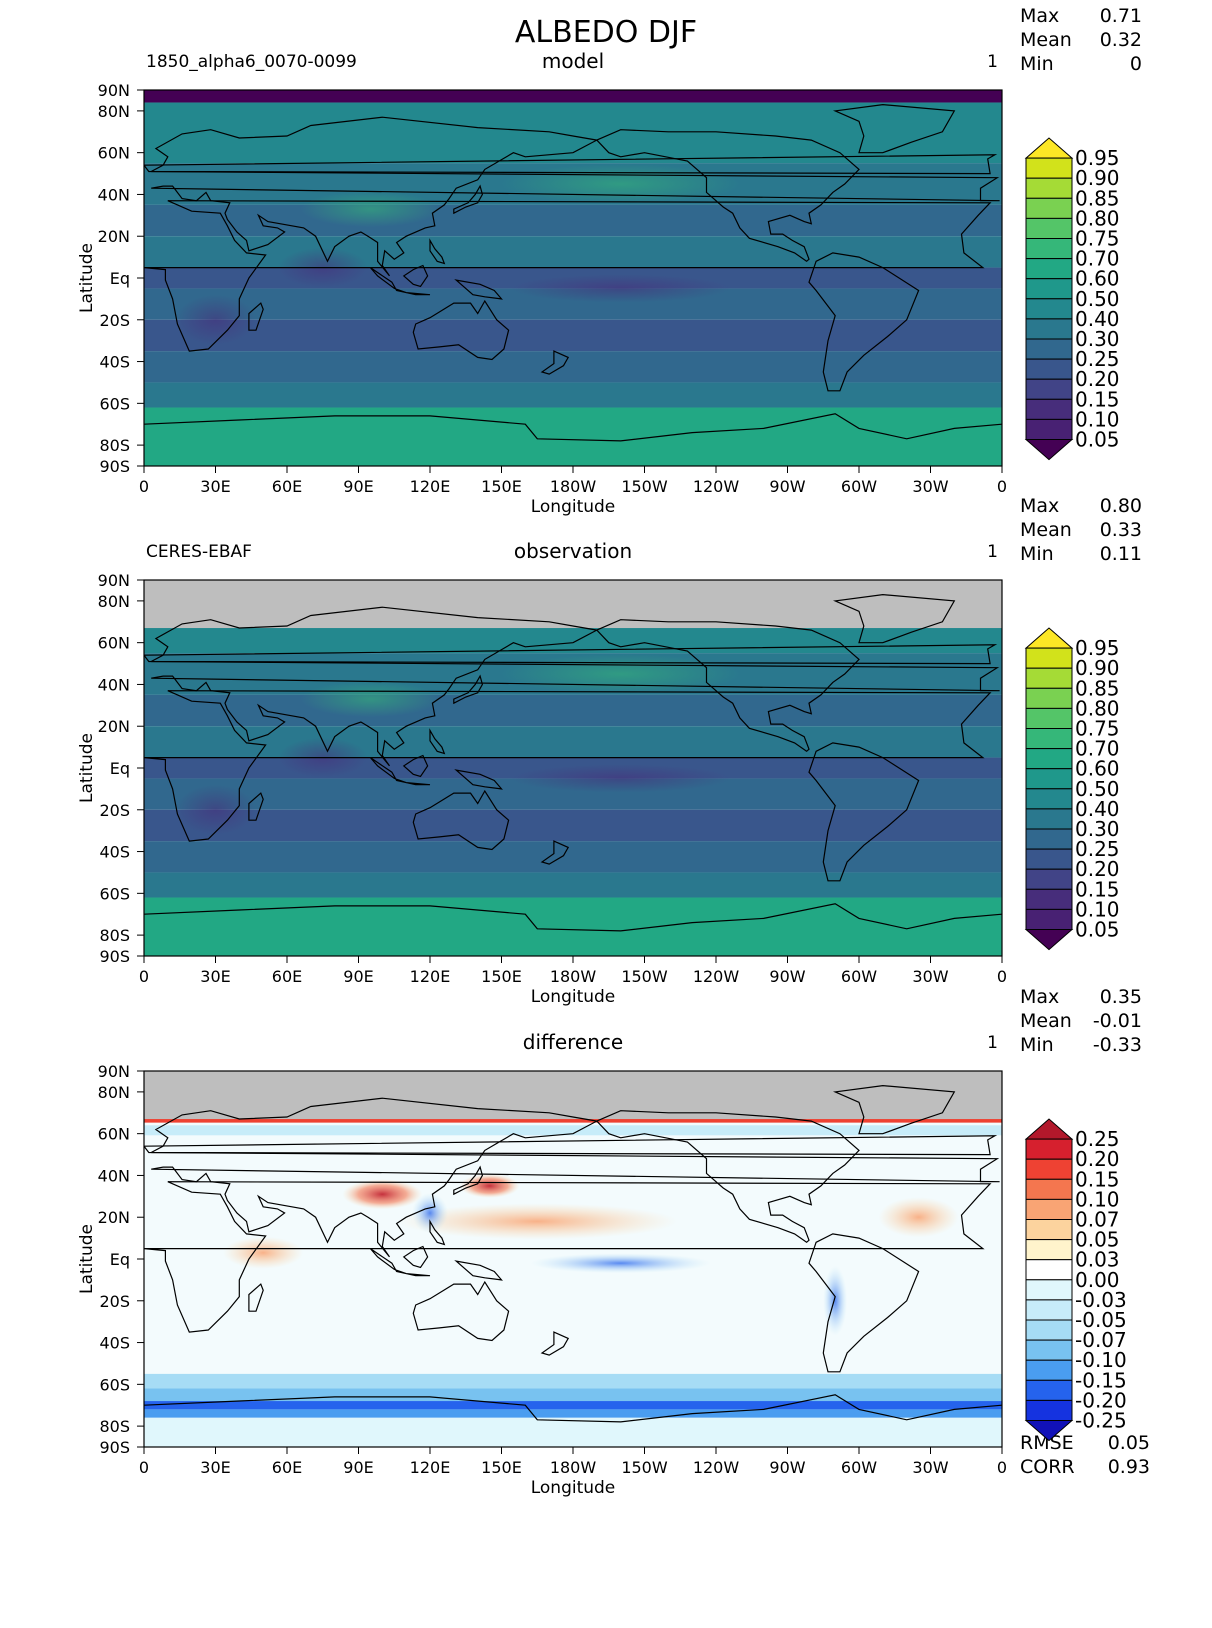 The width and height of the screenshot is (1212, 1628). What do you see at coordinates (144, 486) in the screenshot?
I see `lon-tick-label: 0` at bounding box center [144, 486].